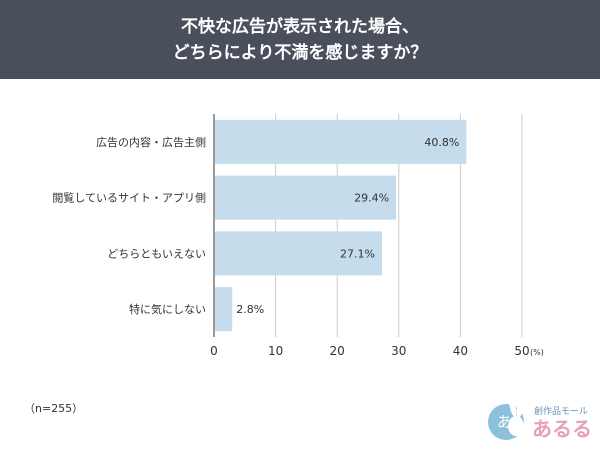 The width and height of the screenshot is (600, 449). What do you see at coordinates (398, 351) in the screenshot?
I see `x-tick-label: 30` at bounding box center [398, 351].